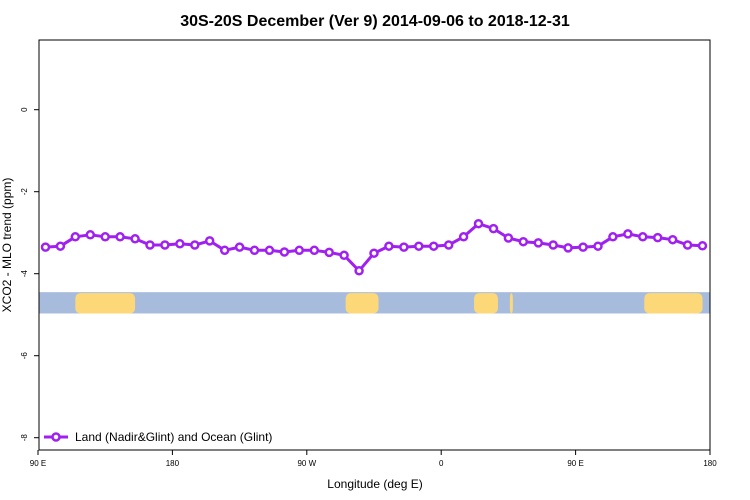  What do you see at coordinates (7, 245) in the screenshot?
I see `y-axis-label: XCO2 - MLO trend (ppm)` at bounding box center [7, 245].